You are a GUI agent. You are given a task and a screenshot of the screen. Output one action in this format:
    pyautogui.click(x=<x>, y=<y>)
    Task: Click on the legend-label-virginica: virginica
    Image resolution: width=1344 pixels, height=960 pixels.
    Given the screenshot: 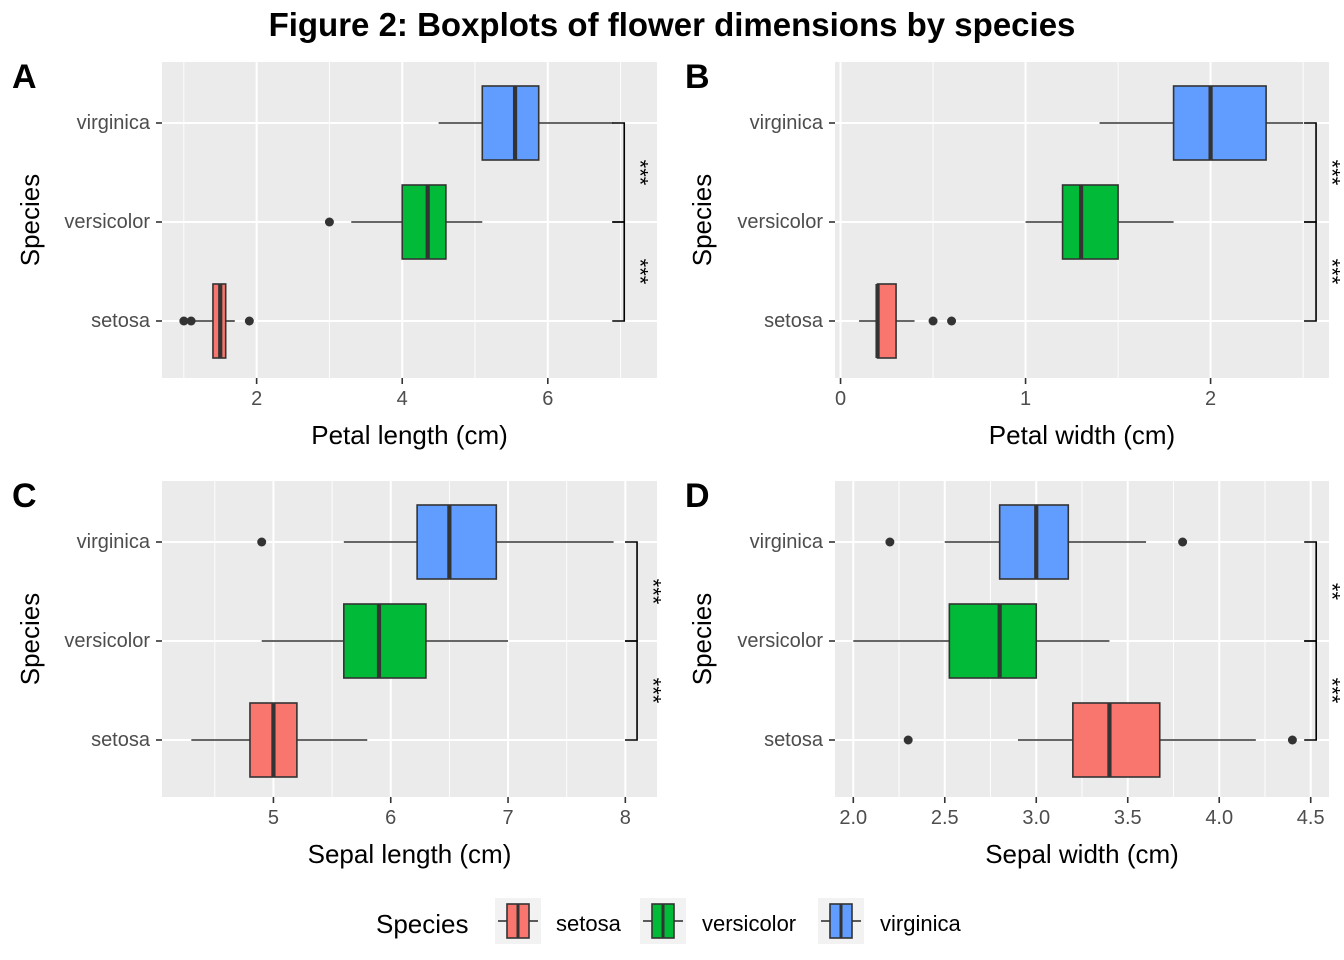 What is the action you would take?
    pyautogui.click(x=920, y=923)
    